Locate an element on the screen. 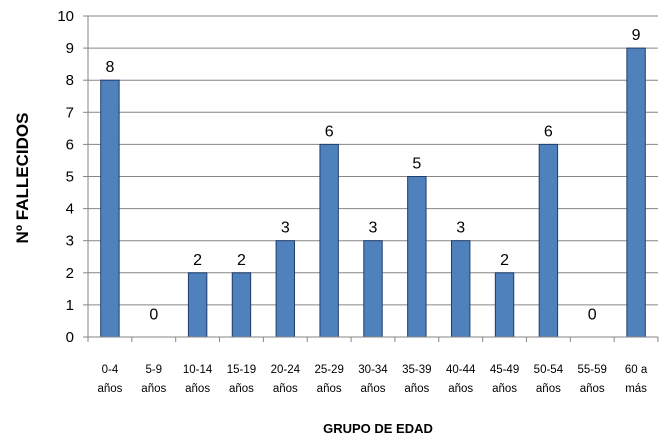  x-tick-label-6-line2: años is located at coordinates (373, 389).